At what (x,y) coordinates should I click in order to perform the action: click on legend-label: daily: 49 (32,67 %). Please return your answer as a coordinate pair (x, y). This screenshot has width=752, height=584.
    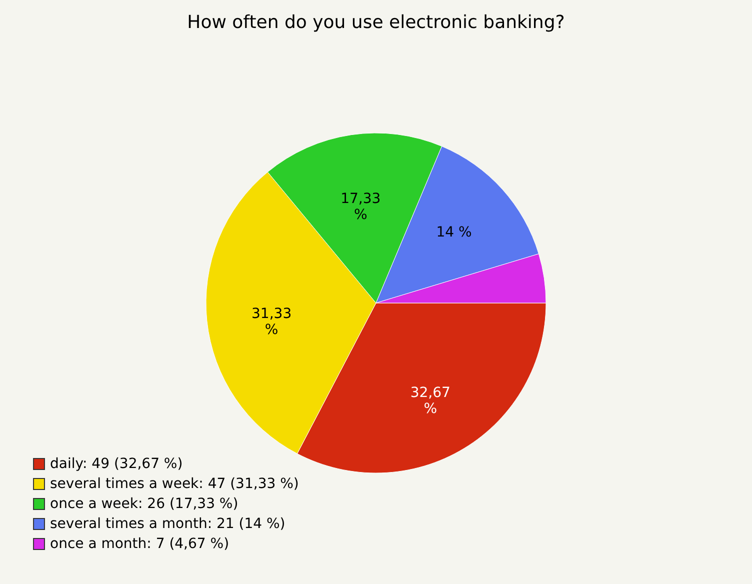
    Looking at the image, I should click on (116, 464).